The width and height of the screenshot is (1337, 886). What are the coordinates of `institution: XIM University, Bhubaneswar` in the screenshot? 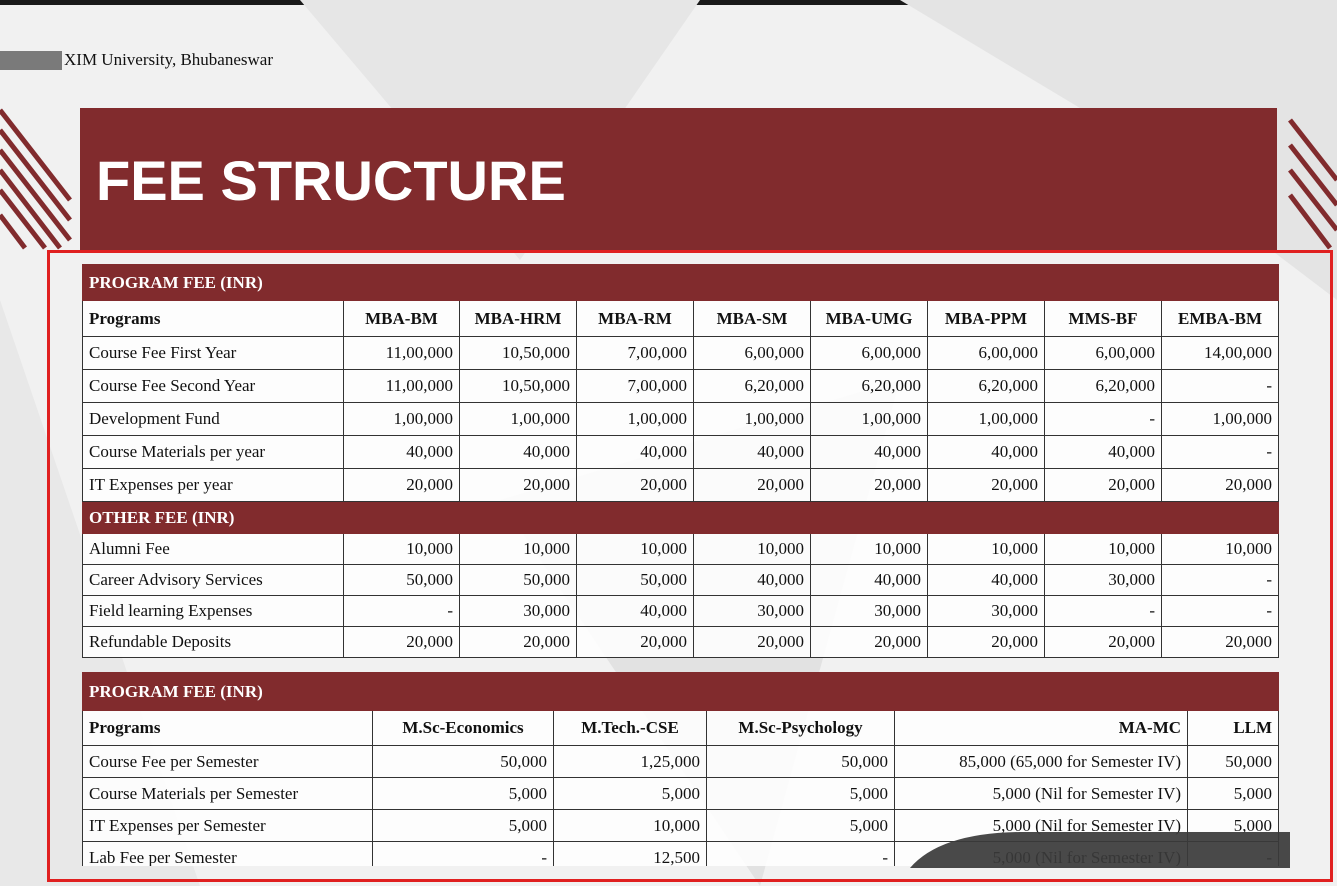 It's located at (168, 59).